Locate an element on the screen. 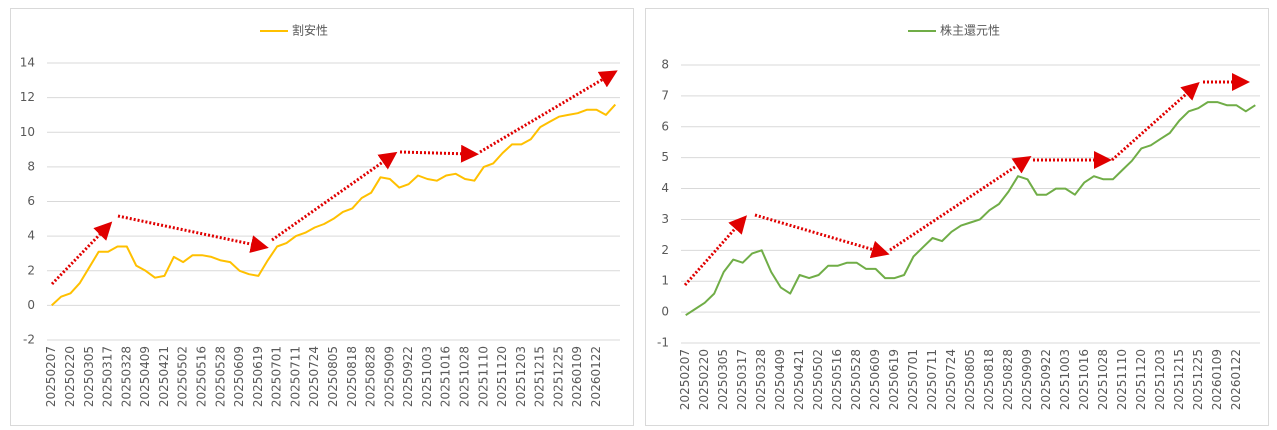 The width and height of the screenshot is (1277, 430). y-tick-label: -1 is located at coordinates (663, 343).